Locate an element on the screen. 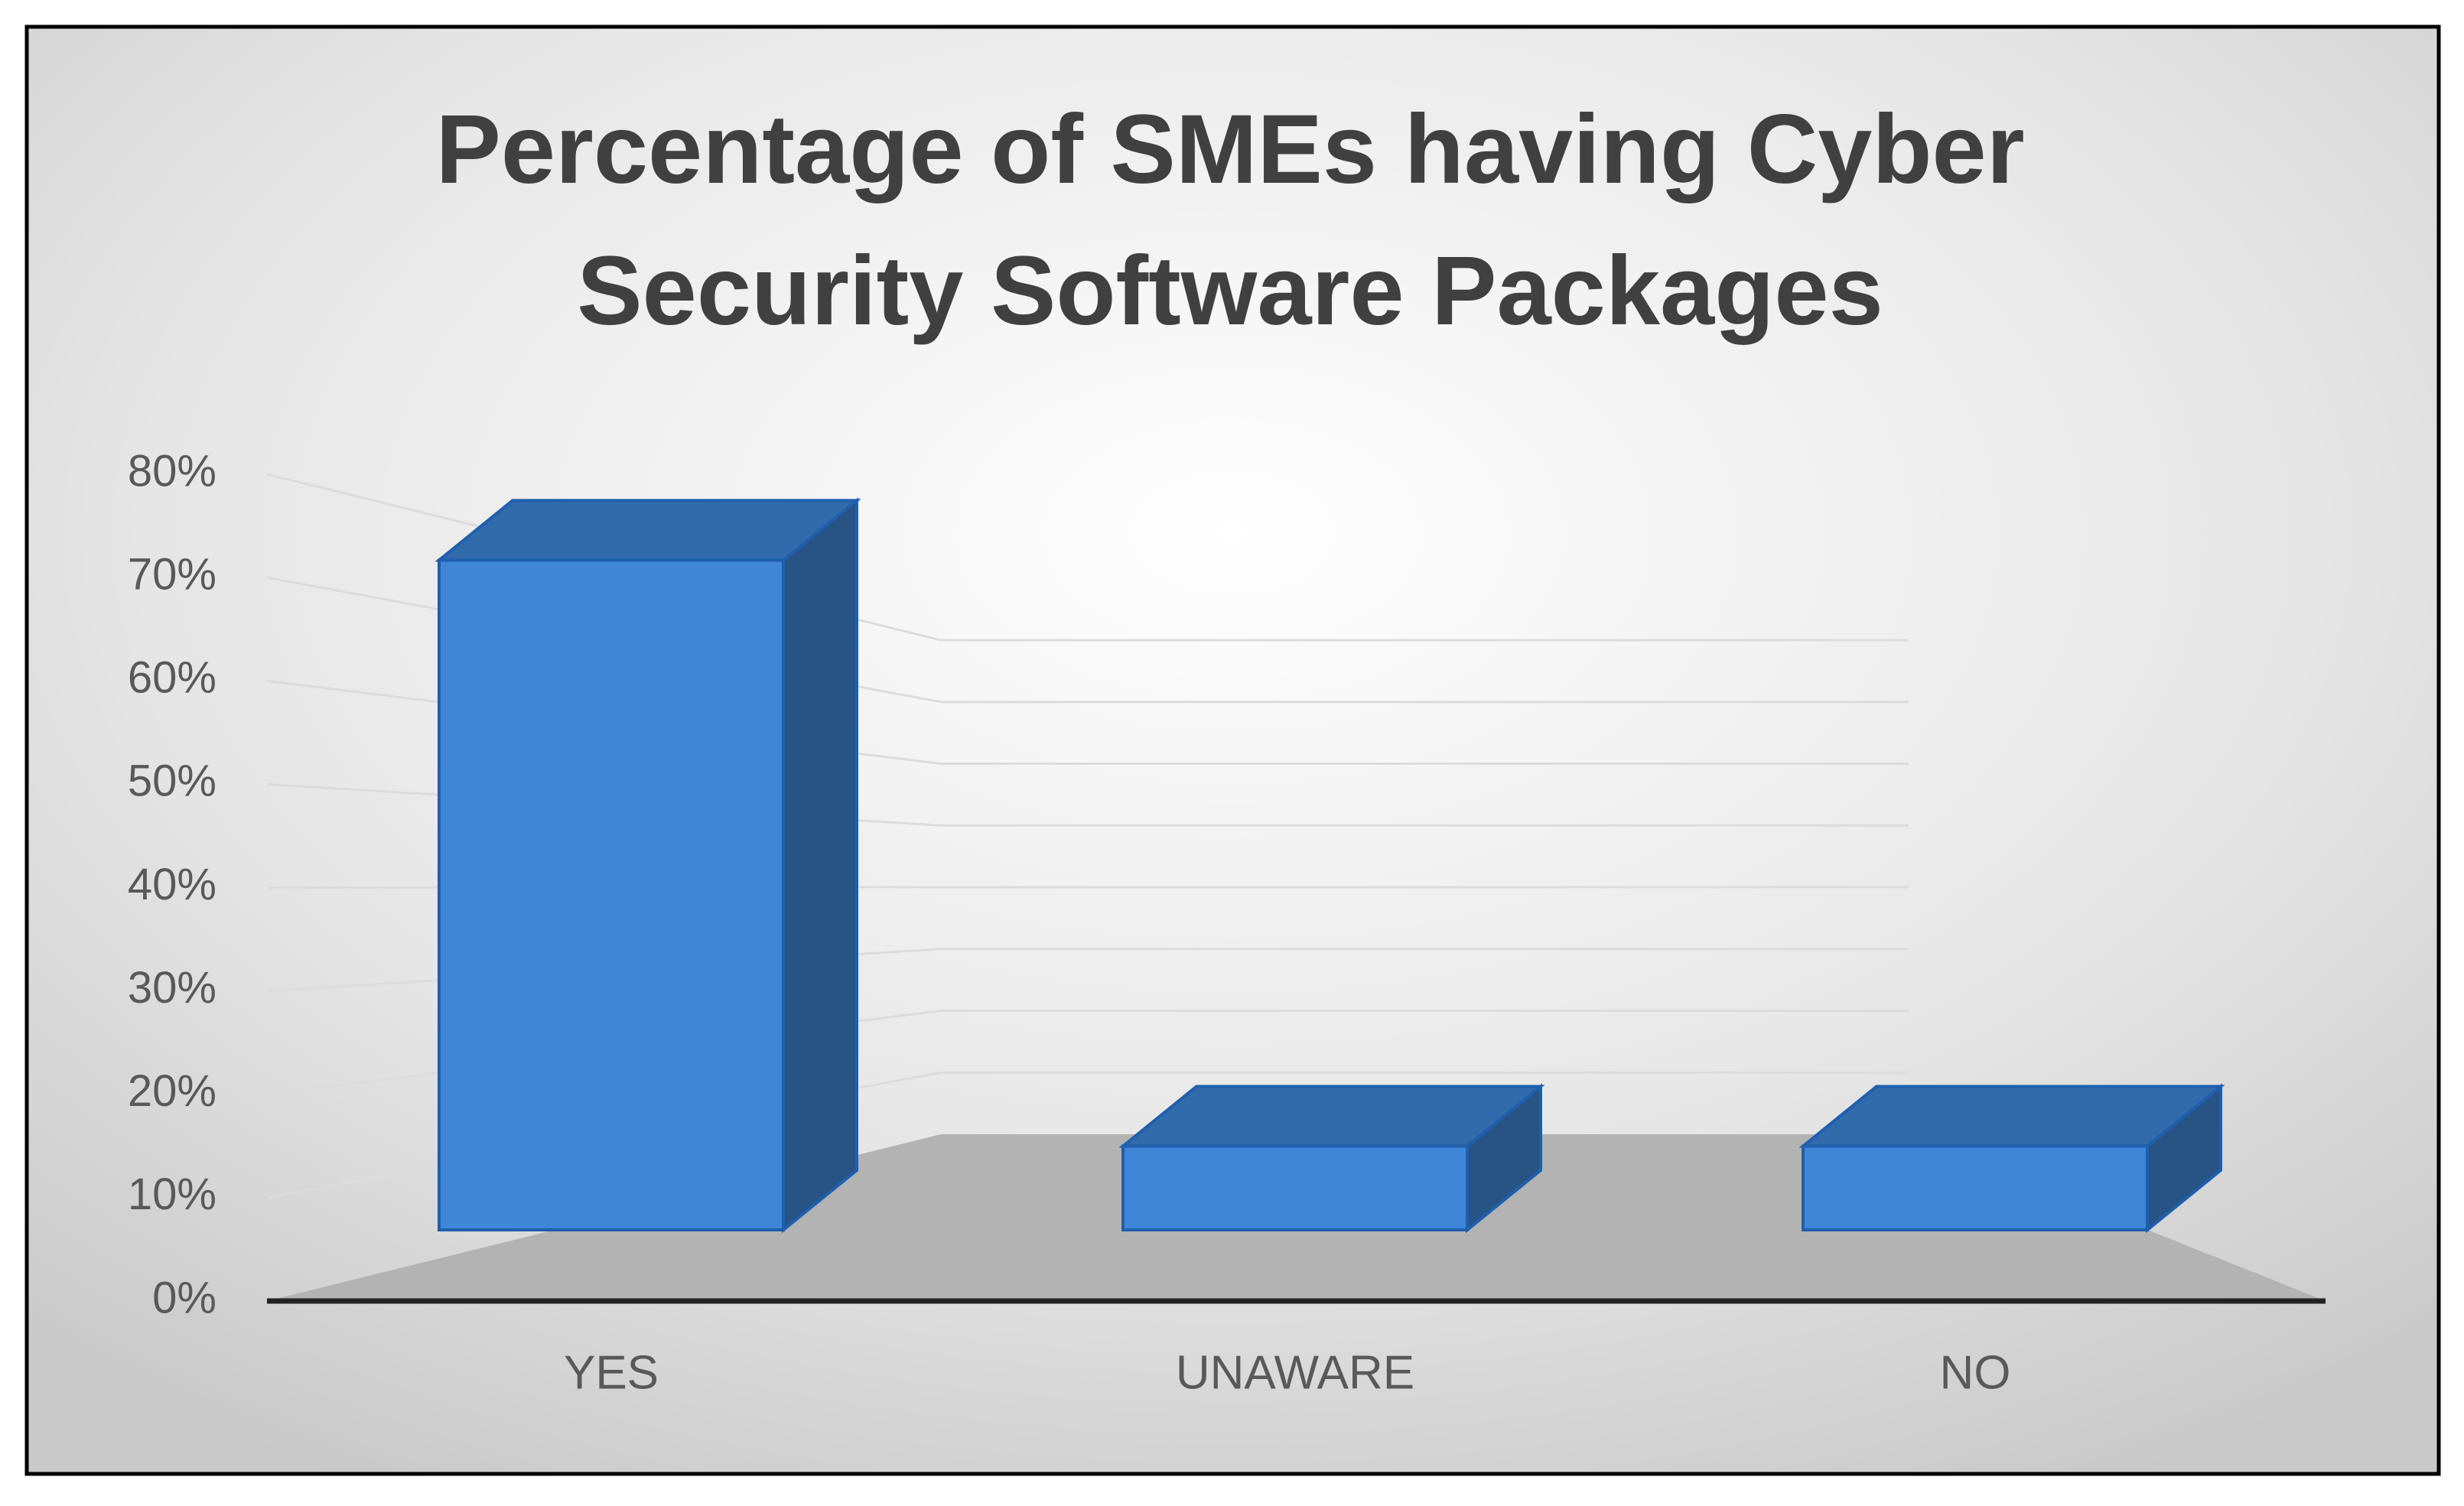 The image size is (2464, 1506). x-tick-label: NO is located at coordinates (1975, 1372).